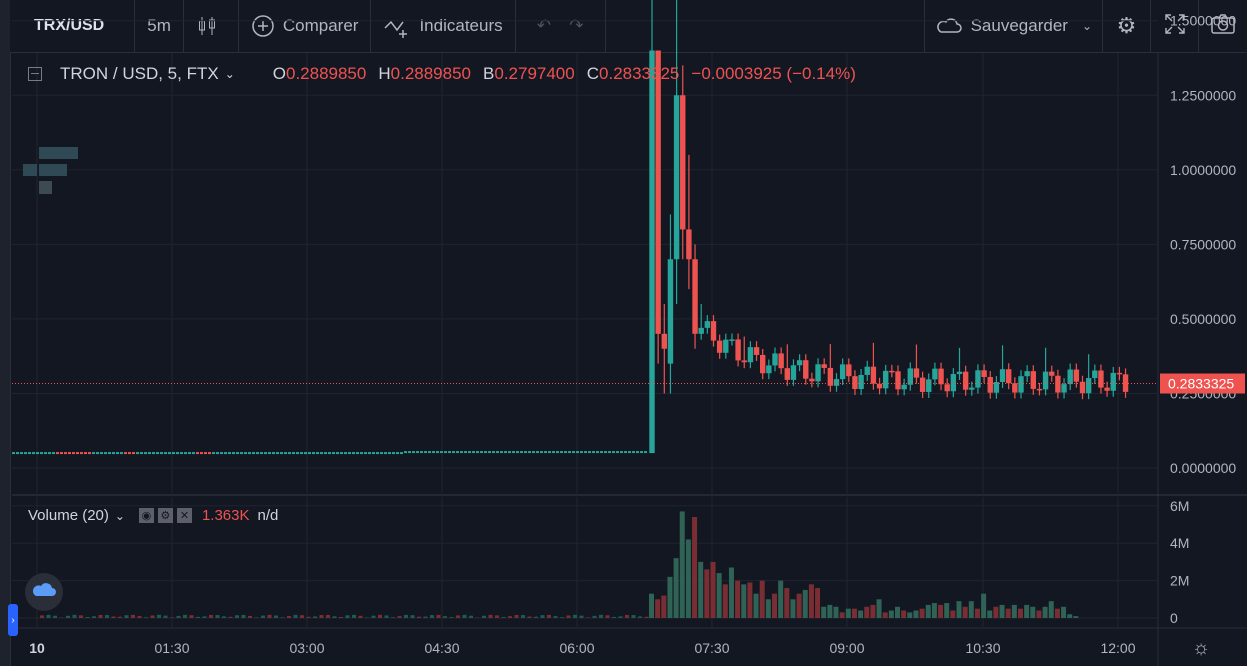  Describe the element at coordinates (73, 26) in the screenshot. I see `symbol-search-button: TRX/USD` at that location.